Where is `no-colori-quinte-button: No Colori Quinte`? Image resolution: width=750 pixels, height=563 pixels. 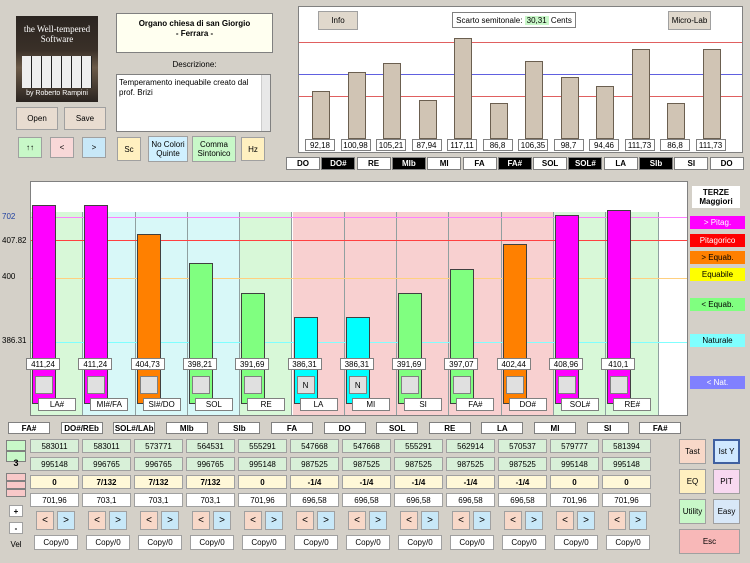 no-colori-quinte-button: No Colori Quinte is located at coordinates (168, 149).